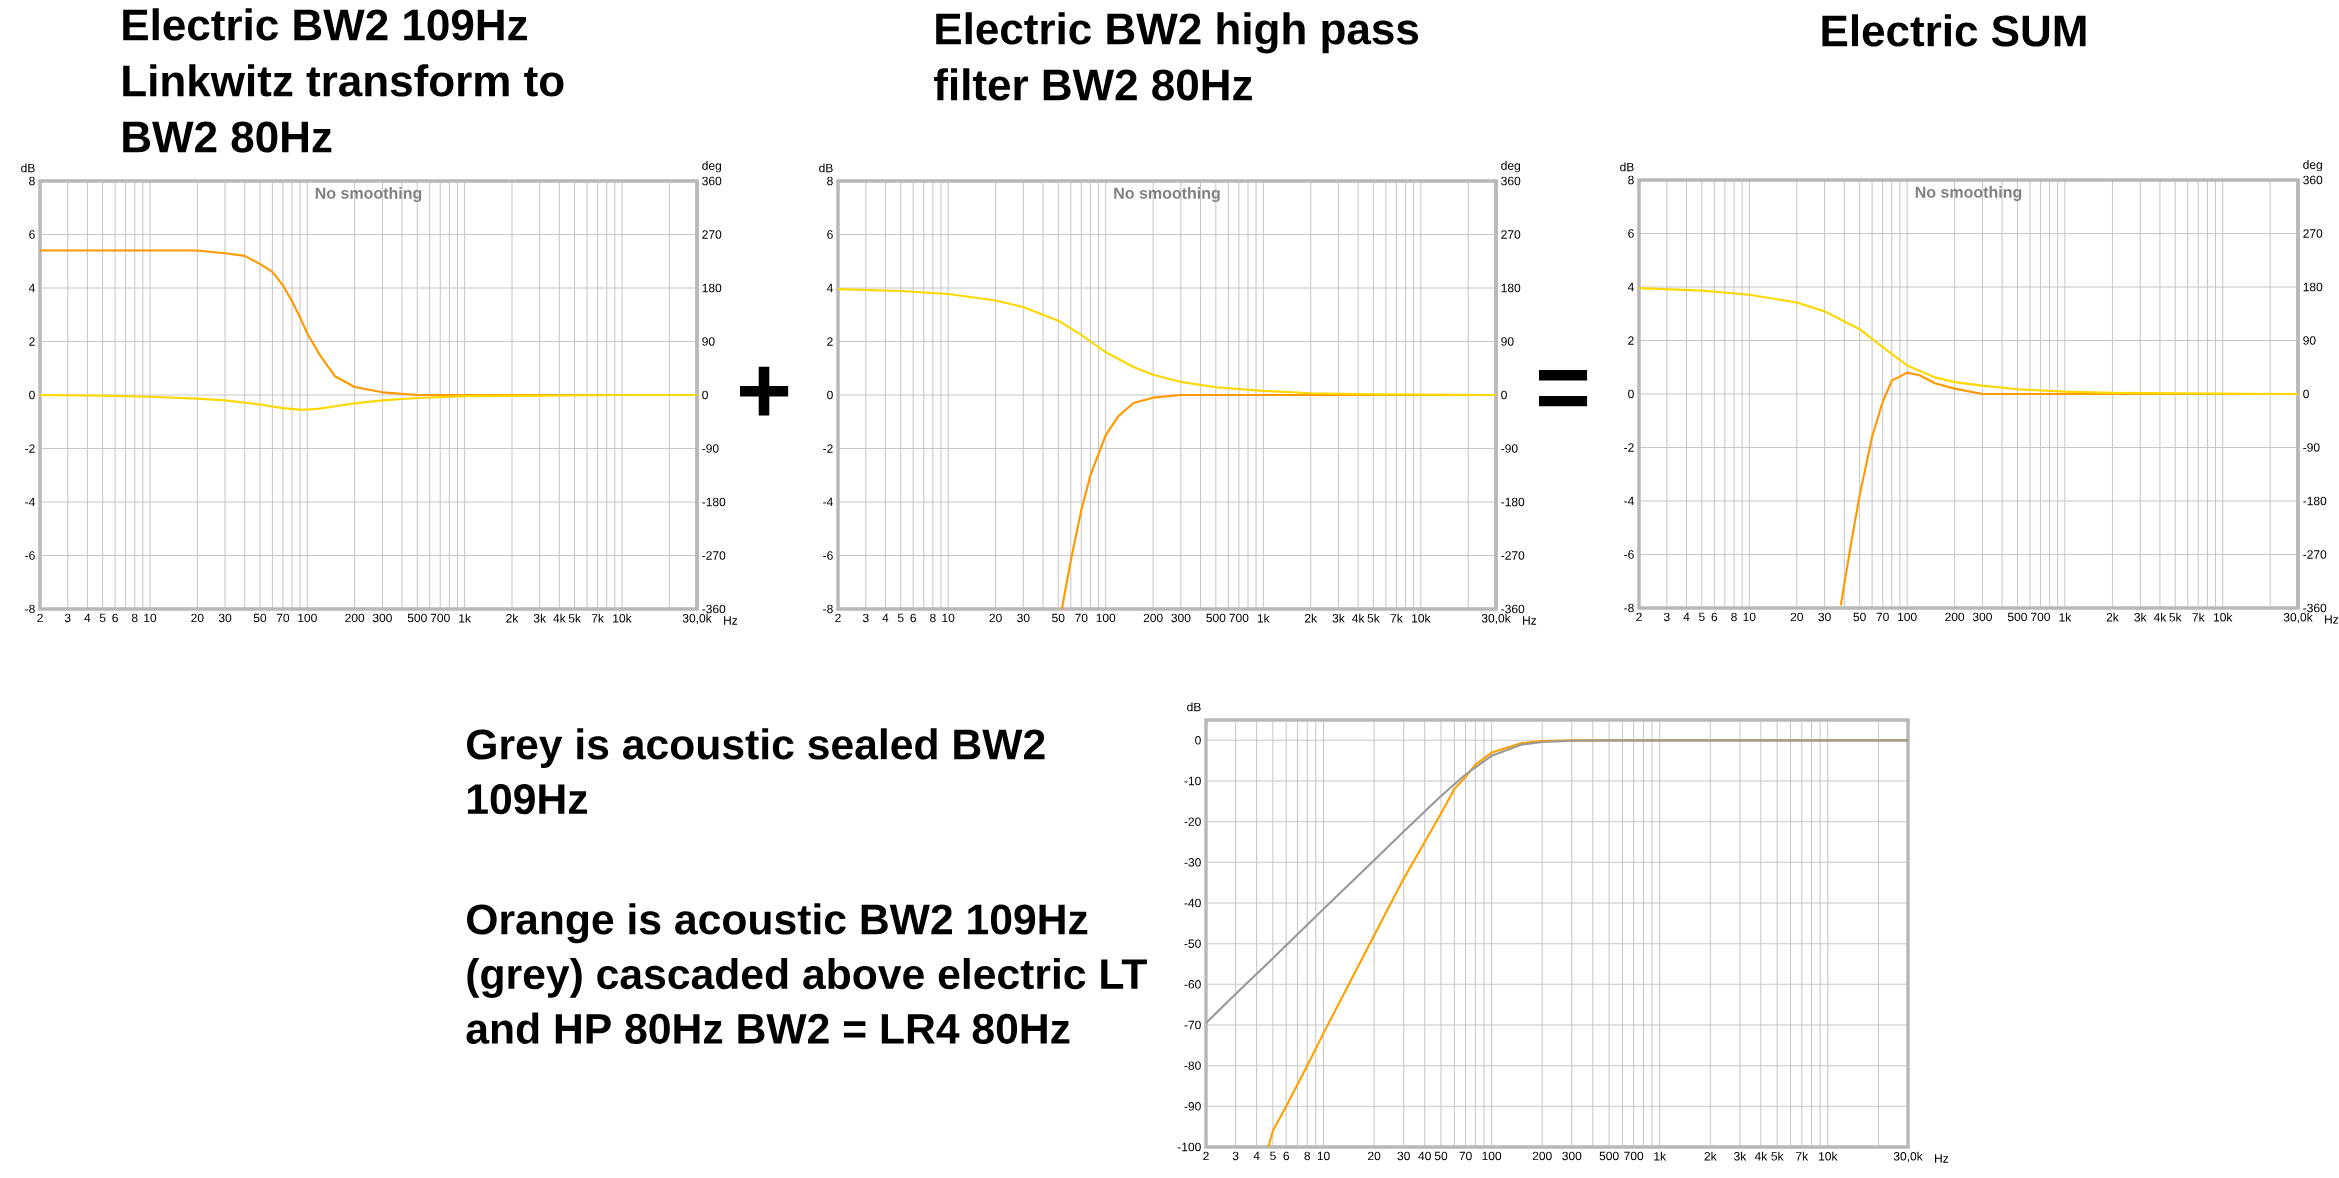 The width and height of the screenshot is (2339, 1178). What do you see at coordinates (1710, 1156) in the screenshot?
I see `x-tick-label: 2k` at bounding box center [1710, 1156].